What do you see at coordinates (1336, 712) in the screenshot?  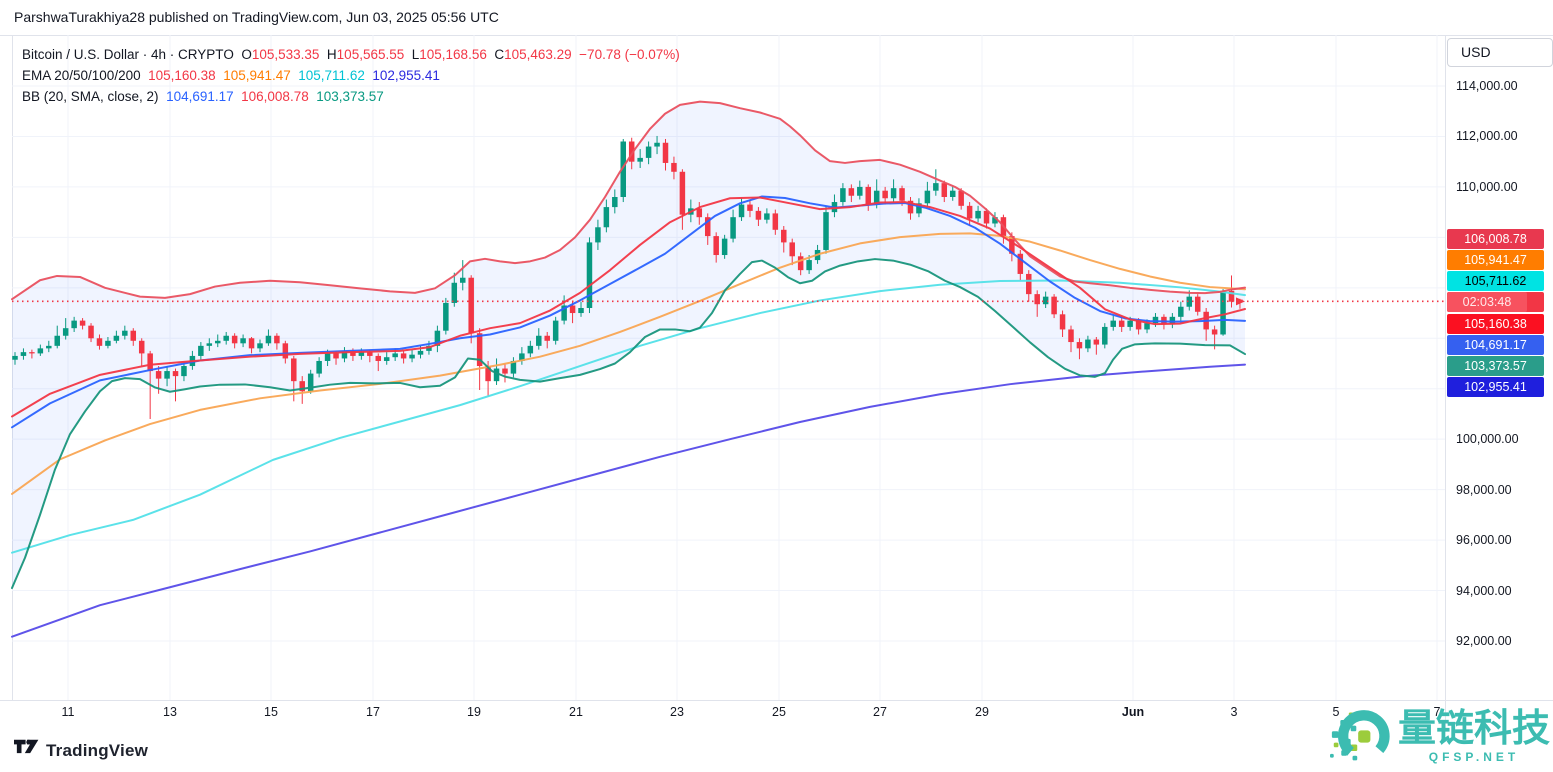 I see `time-label: 5` at bounding box center [1336, 712].